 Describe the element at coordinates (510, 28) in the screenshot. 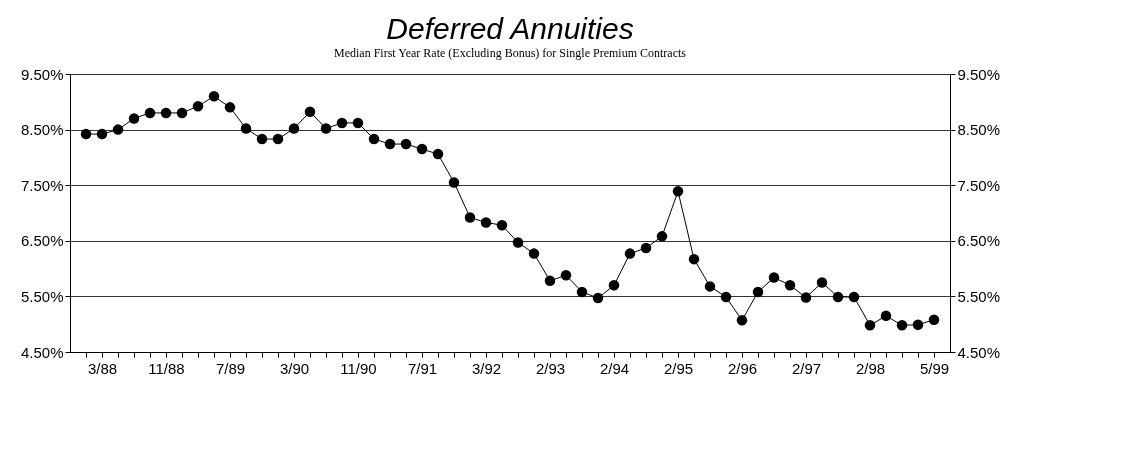

I see `chart-title: Deferred Annuities` at that location.